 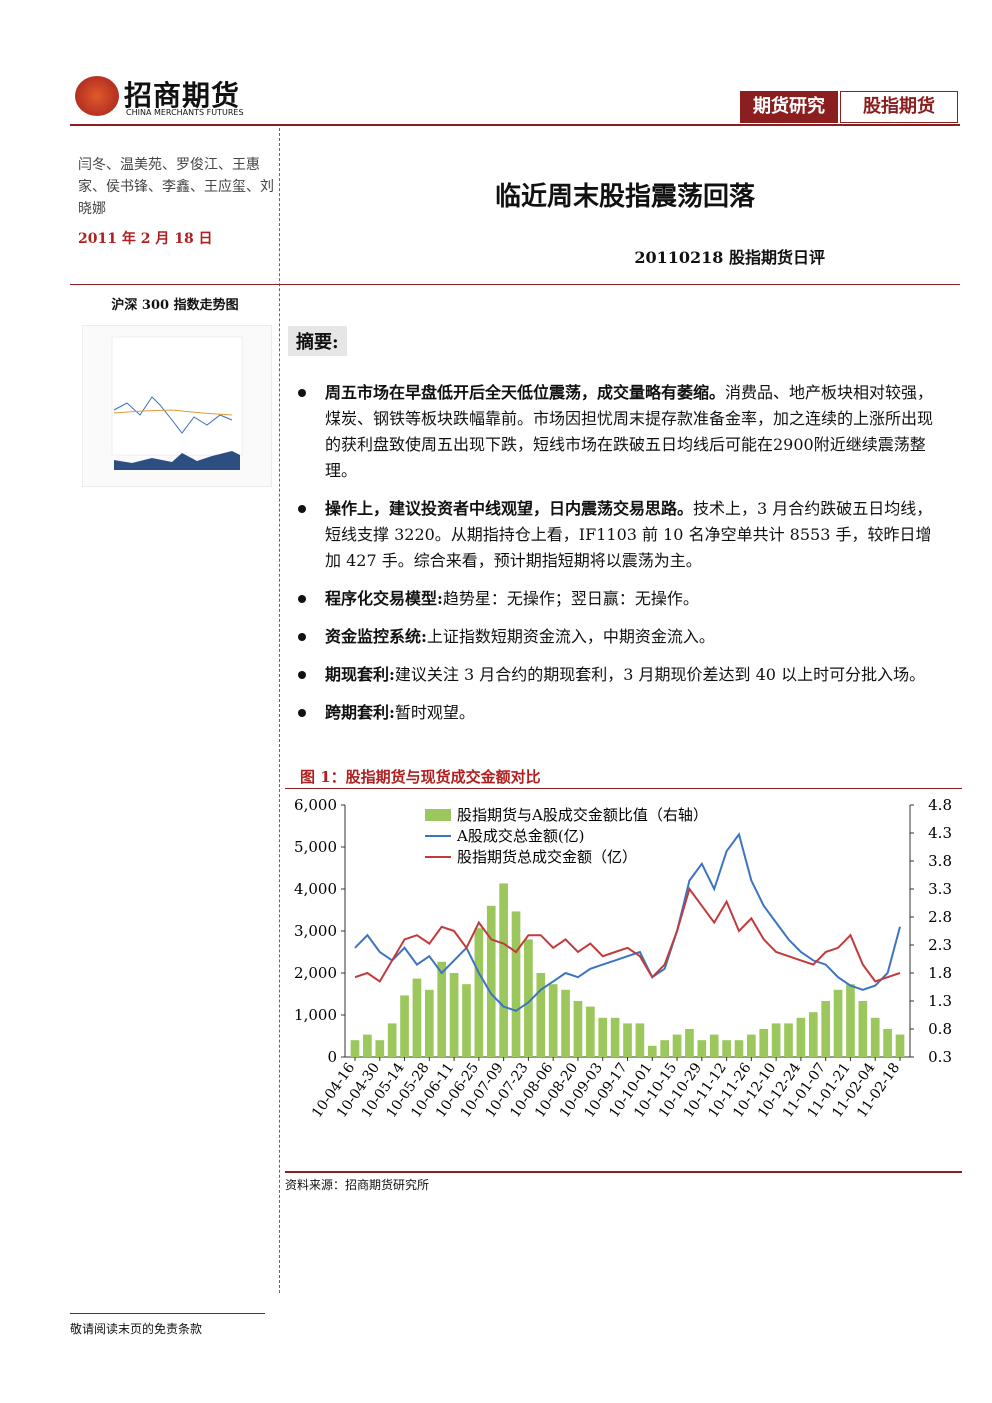 I want to click on y-tick-label: 4,000, so click(x=315, y=889).